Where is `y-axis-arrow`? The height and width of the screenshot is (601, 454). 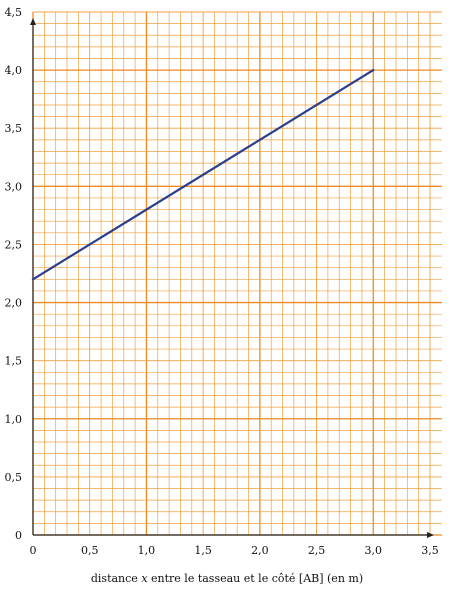 y-axis-arrow is located at coordinates (33, 21).